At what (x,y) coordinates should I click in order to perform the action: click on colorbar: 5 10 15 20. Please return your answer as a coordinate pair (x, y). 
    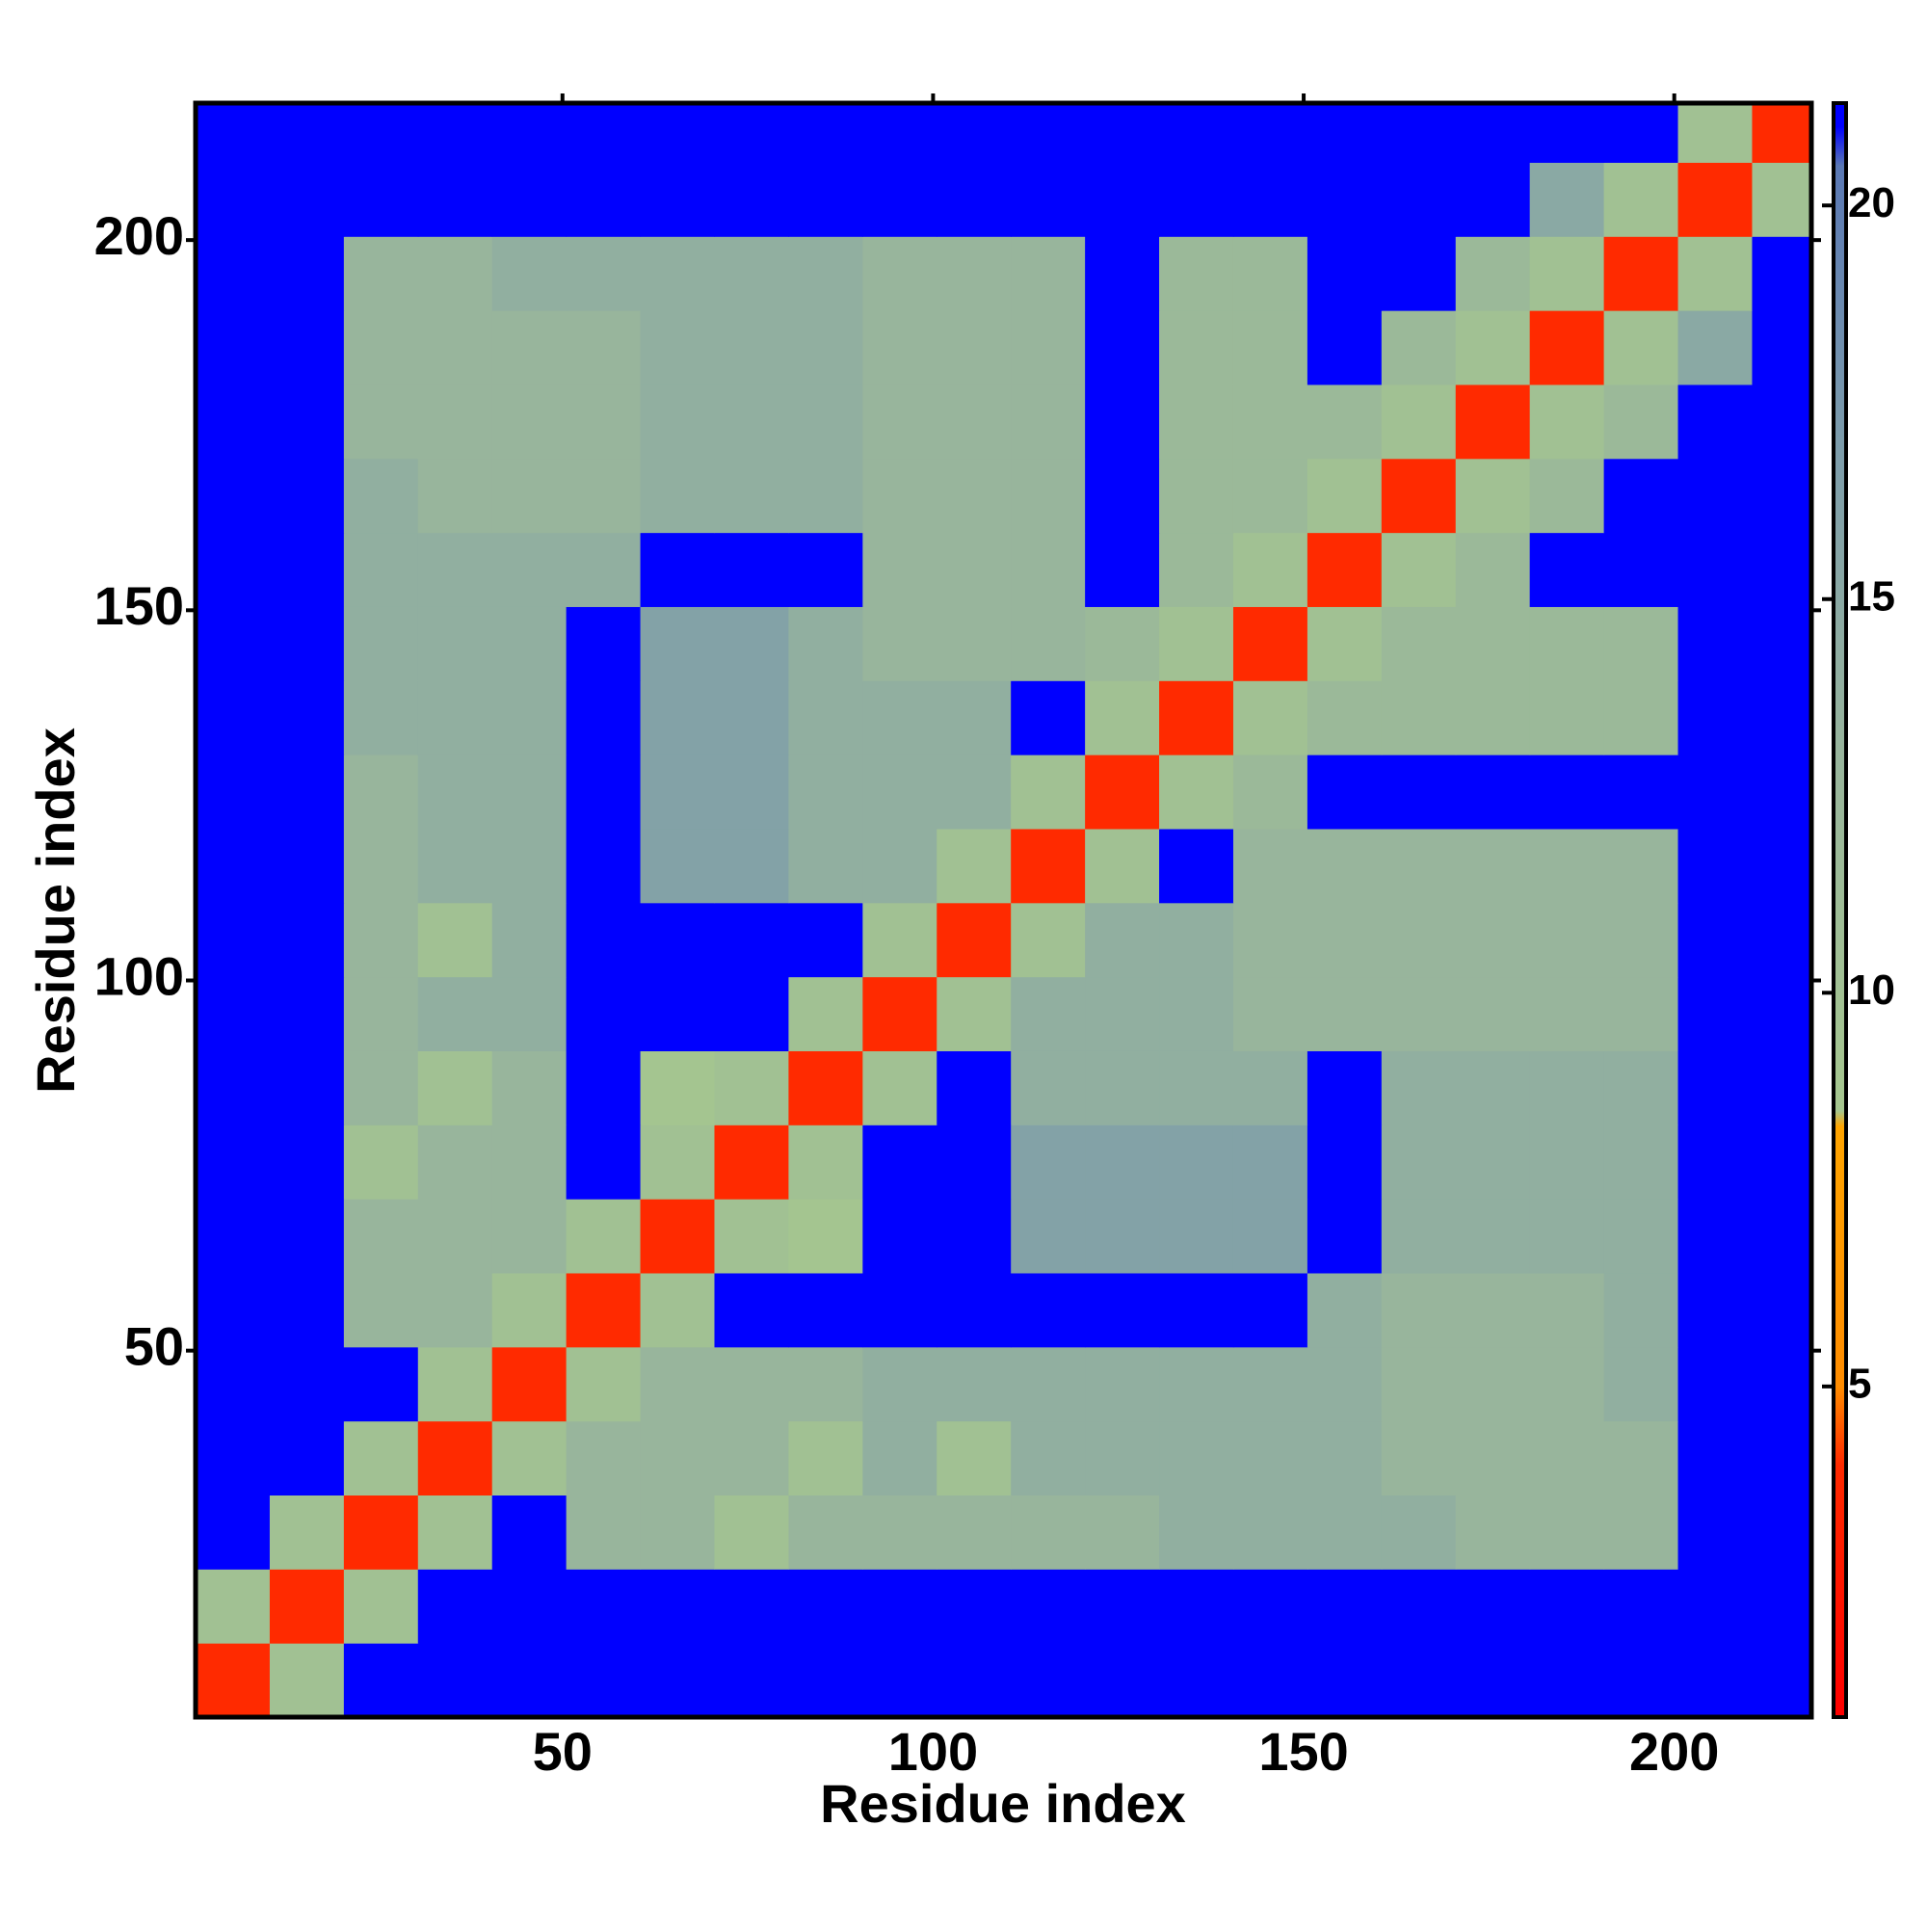
    Looking at the image, I should click on (1859, 910).